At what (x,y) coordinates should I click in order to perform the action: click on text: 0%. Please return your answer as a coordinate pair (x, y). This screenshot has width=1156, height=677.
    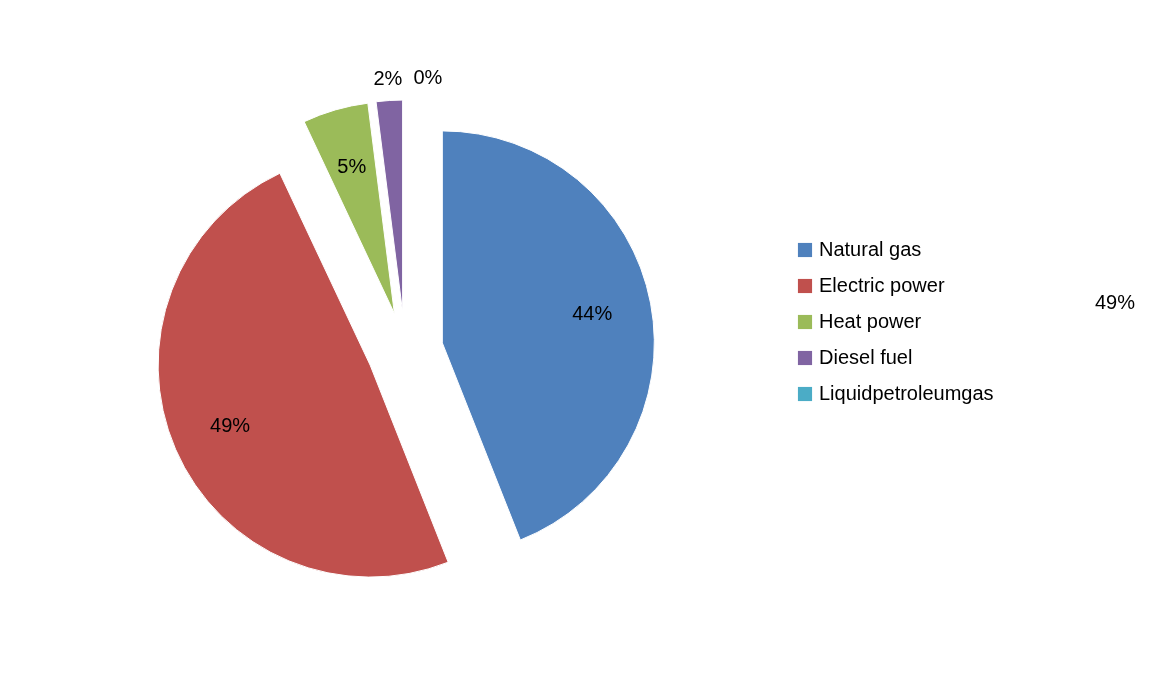
    Looking at the image, I should click on (428, 77).